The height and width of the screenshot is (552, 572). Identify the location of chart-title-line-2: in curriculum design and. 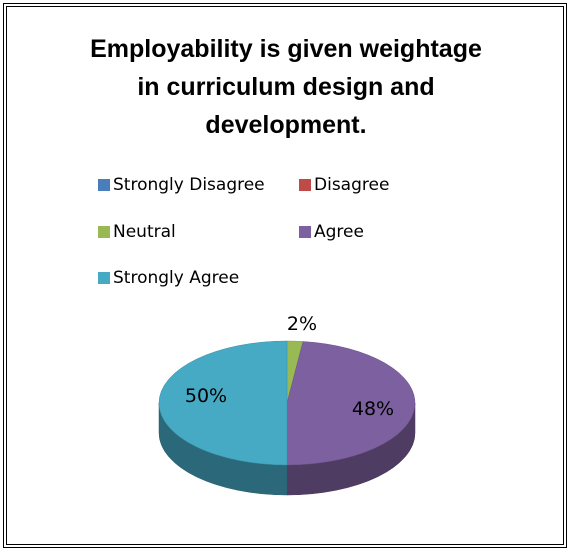
(286, 87).